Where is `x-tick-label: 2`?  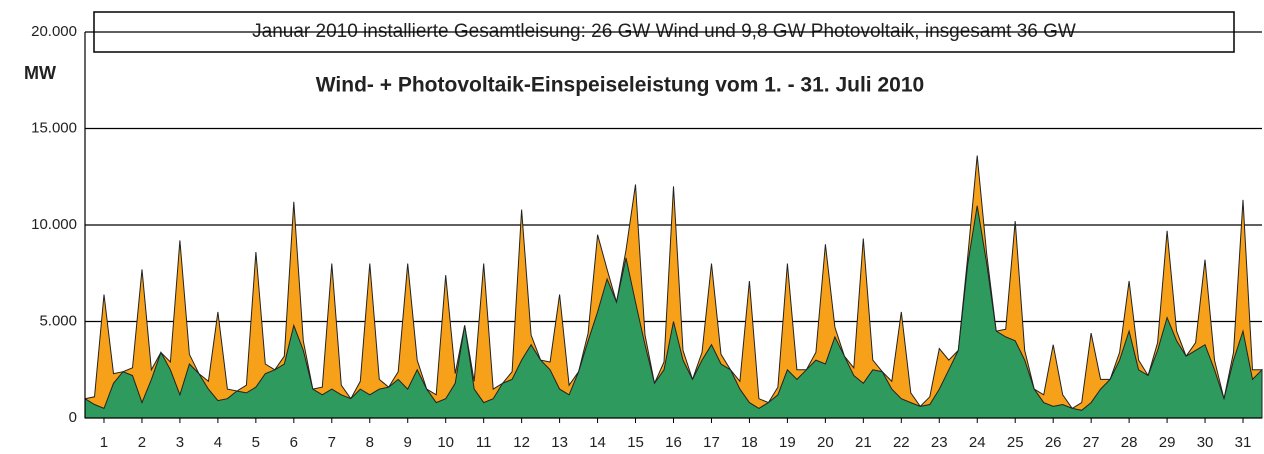 x-tick-label: 2 is located at coordinates (142, 442).